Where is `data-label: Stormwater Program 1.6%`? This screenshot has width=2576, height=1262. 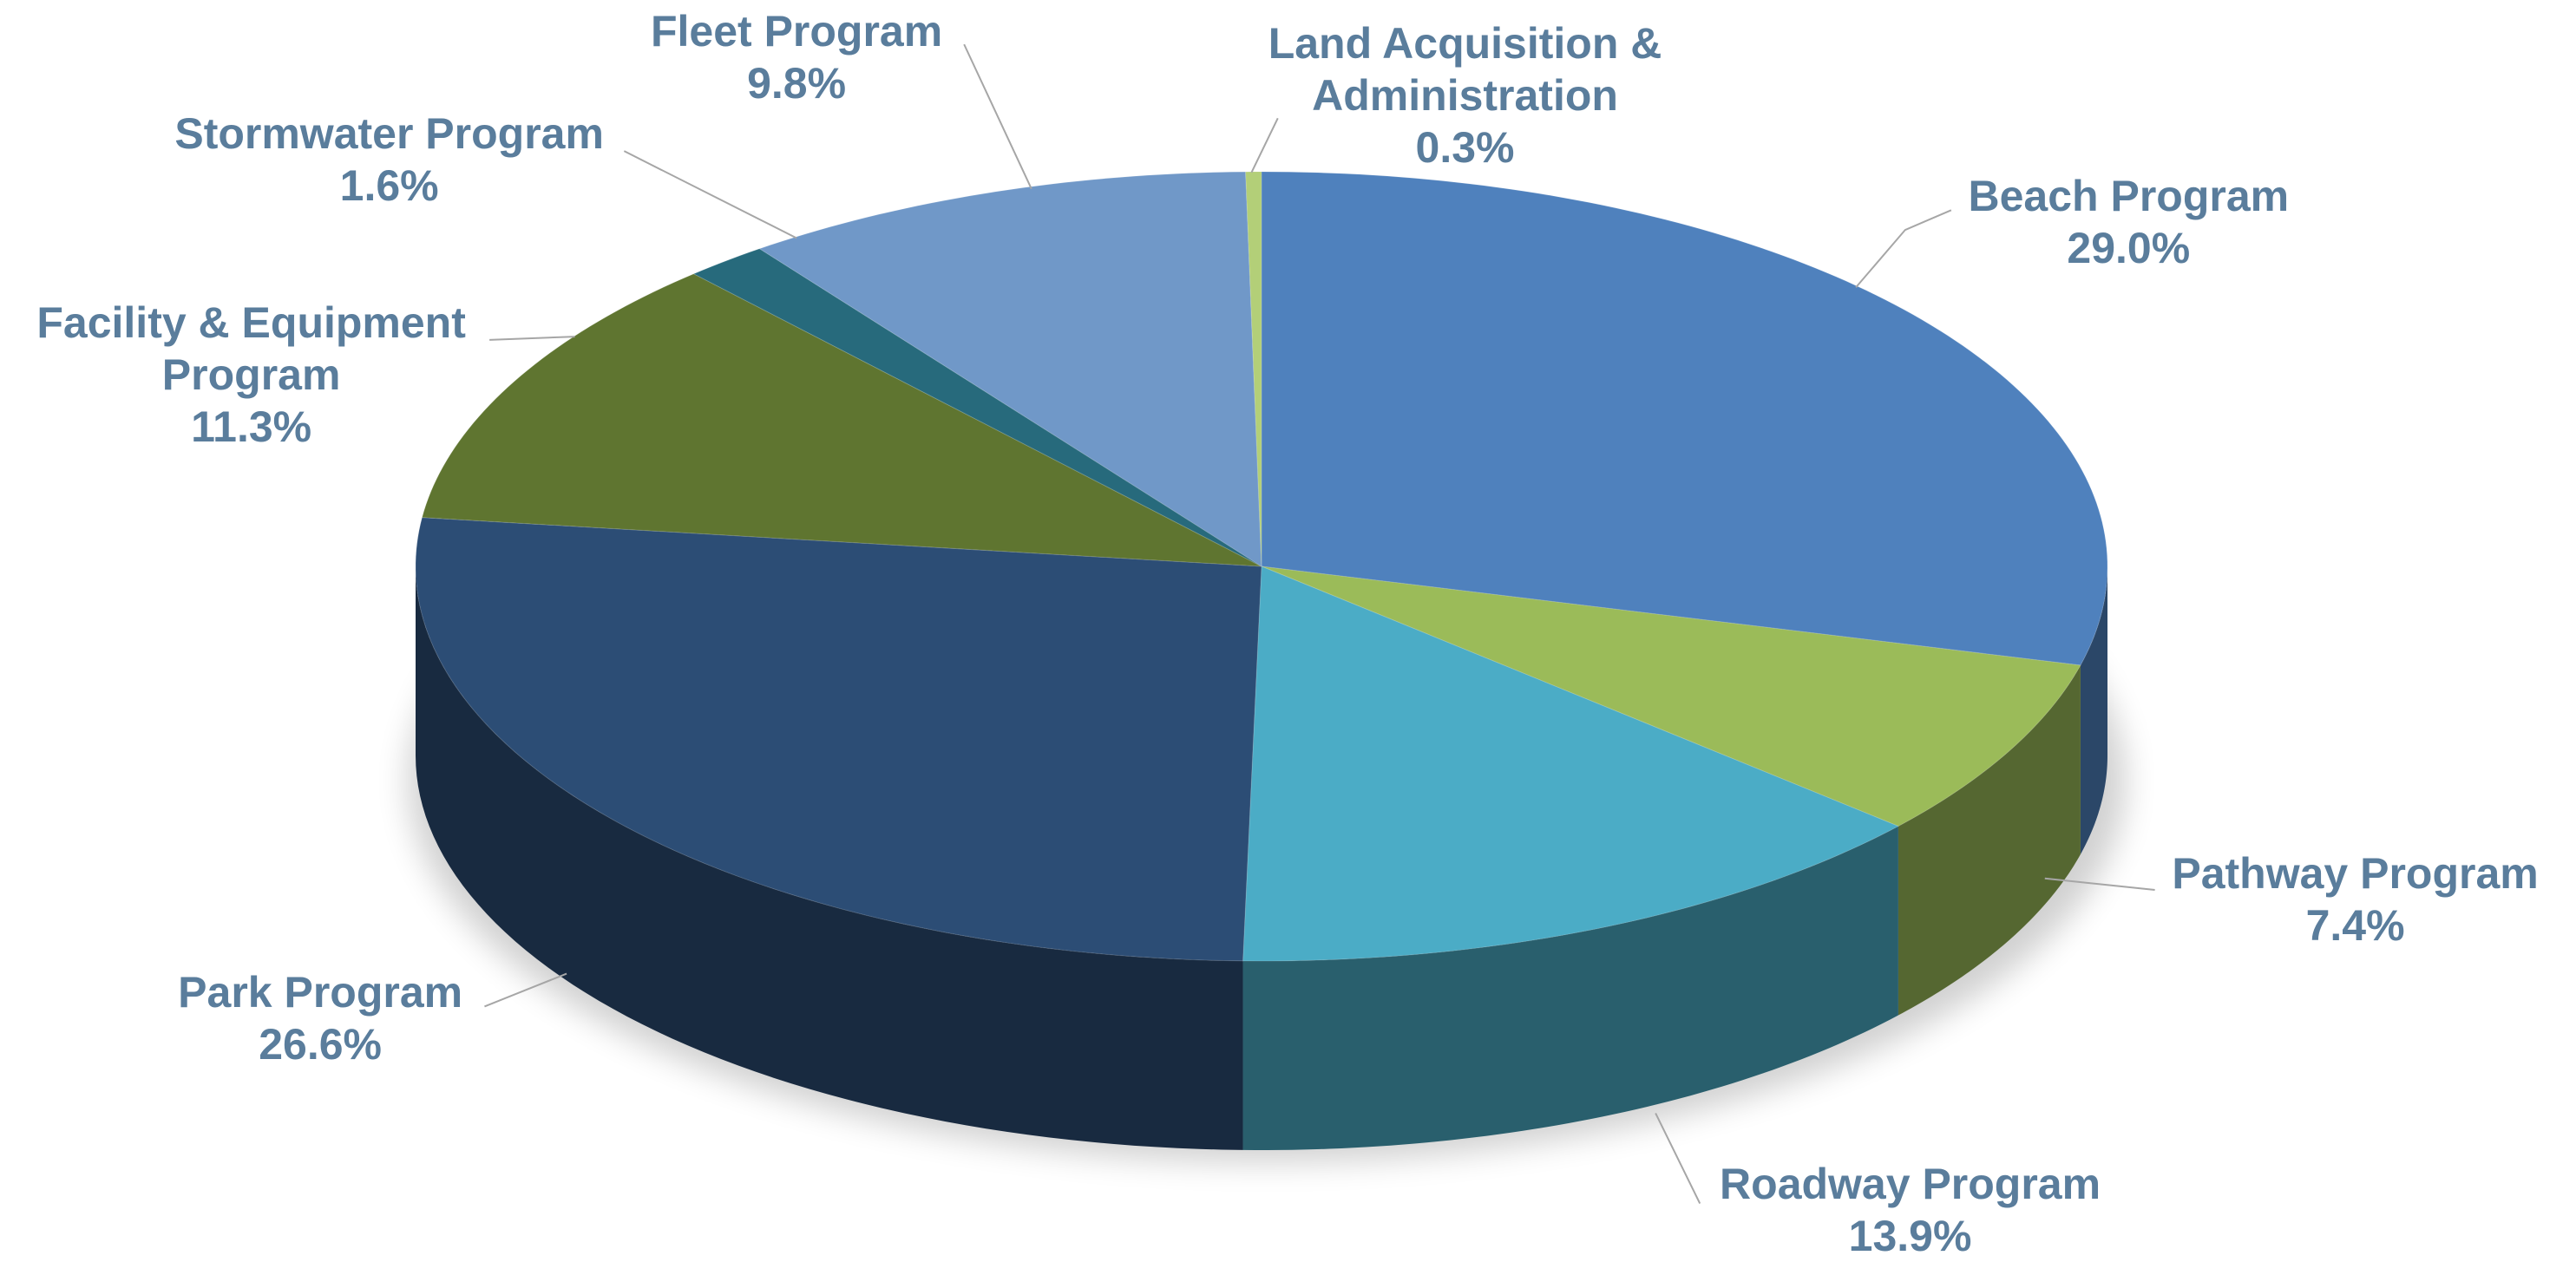 data-label: Stormwater Program 1.6% is located at coordinates (389, 160).